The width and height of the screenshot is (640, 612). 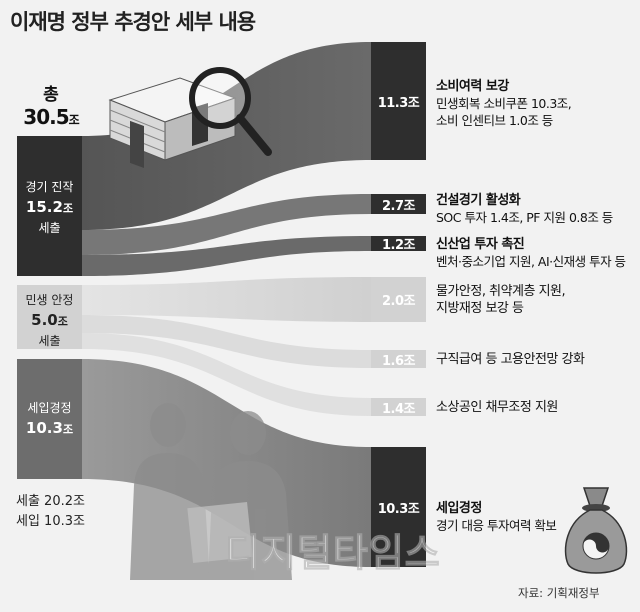 What do you see at coordinates (50, 521) in the screenshot?
I see `summary-revenue: 세입 10.3조` at bounding box center [50, 521].